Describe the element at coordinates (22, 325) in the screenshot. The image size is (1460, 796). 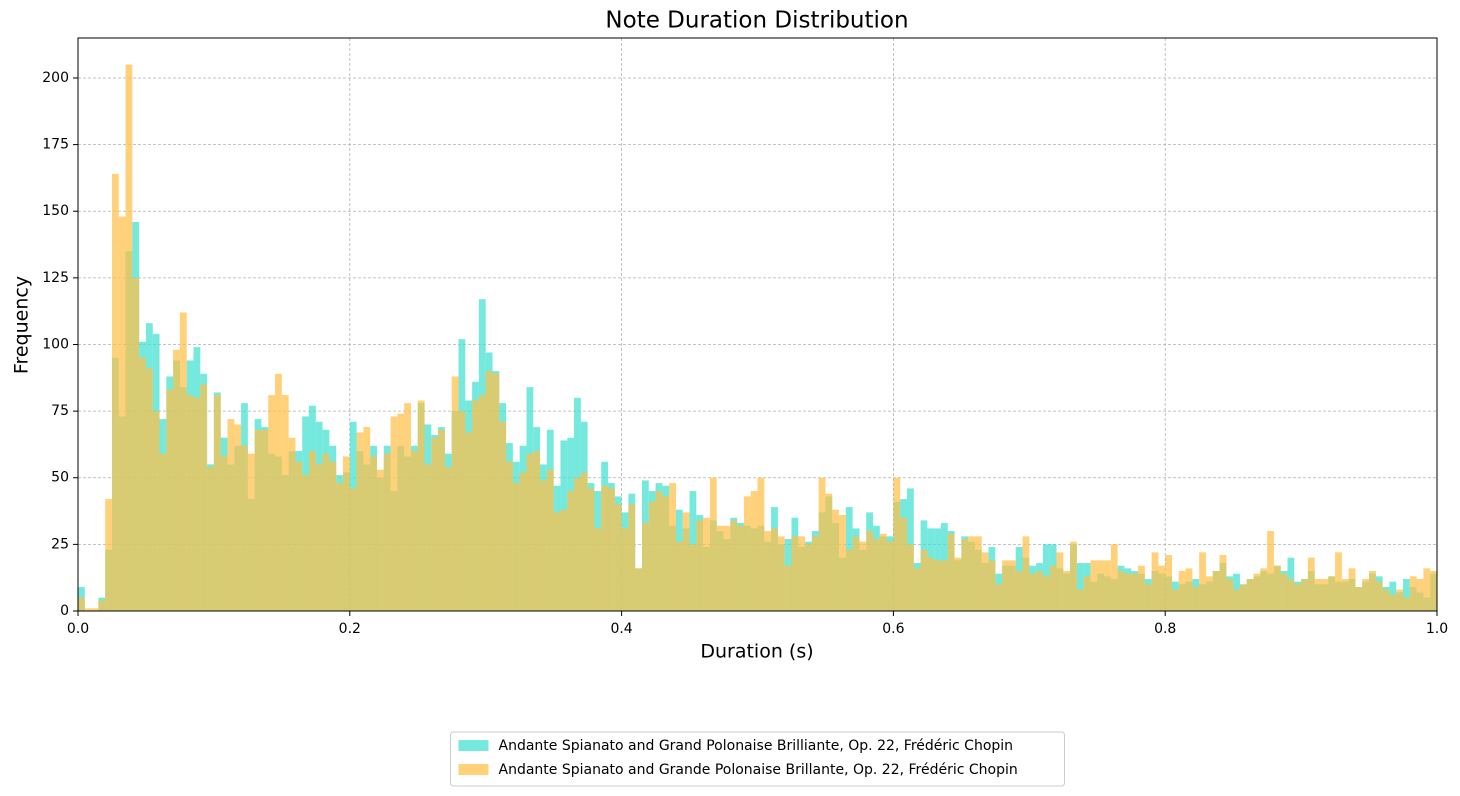
I see `y-axis-label: Frequency` at that location.